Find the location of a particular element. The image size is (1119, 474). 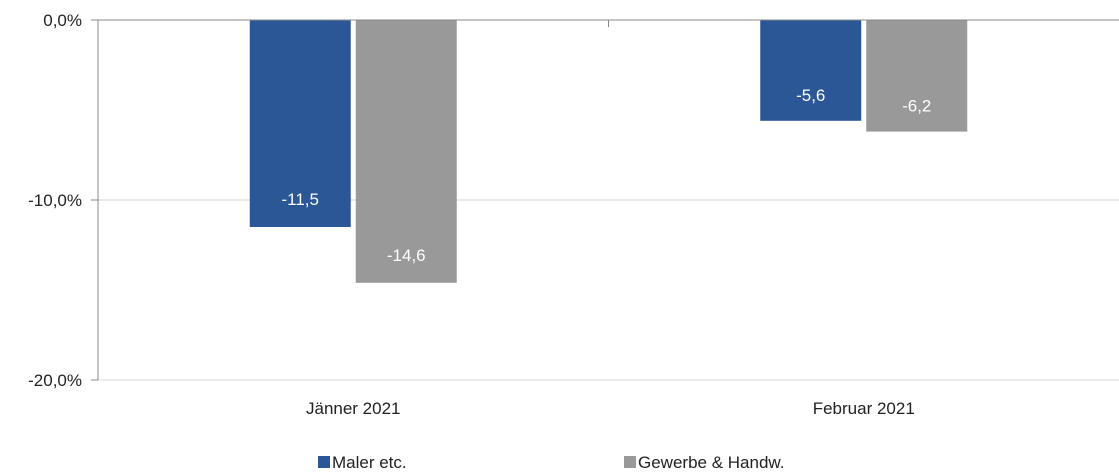

legend-label-0: Maler etc. is located at coordinates (369, 462).